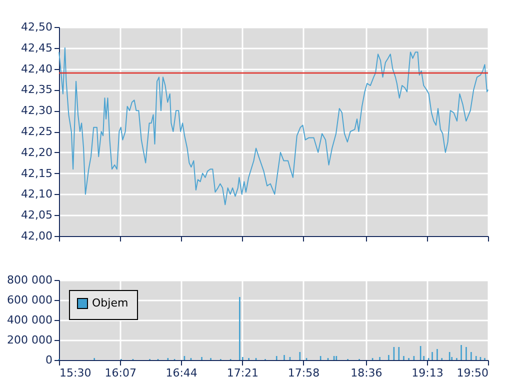  Describe the element at coordinates (472, 373) in the screenshot. I see `x-tick-label: 19:50` at that location.